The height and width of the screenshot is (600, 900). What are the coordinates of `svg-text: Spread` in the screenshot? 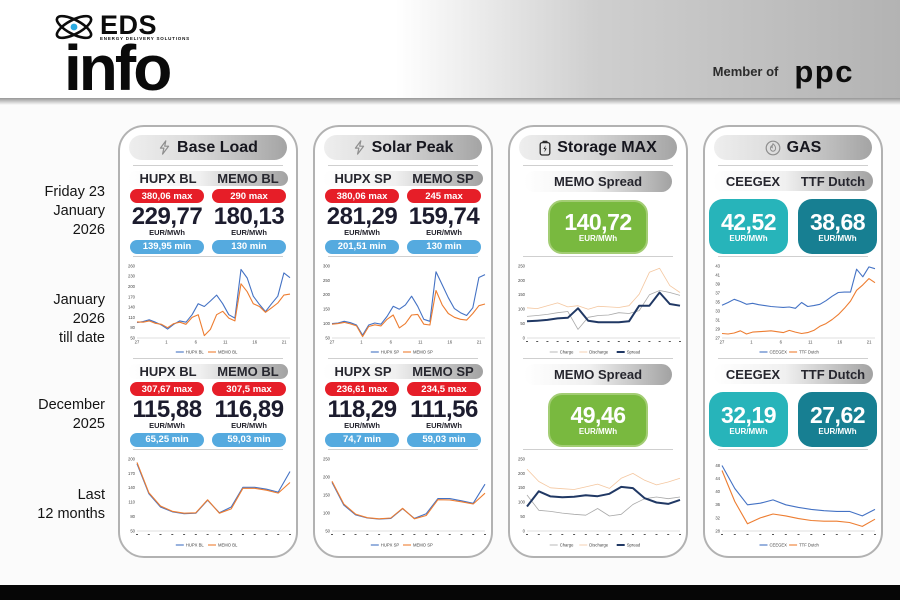 It's located at (634, 352).